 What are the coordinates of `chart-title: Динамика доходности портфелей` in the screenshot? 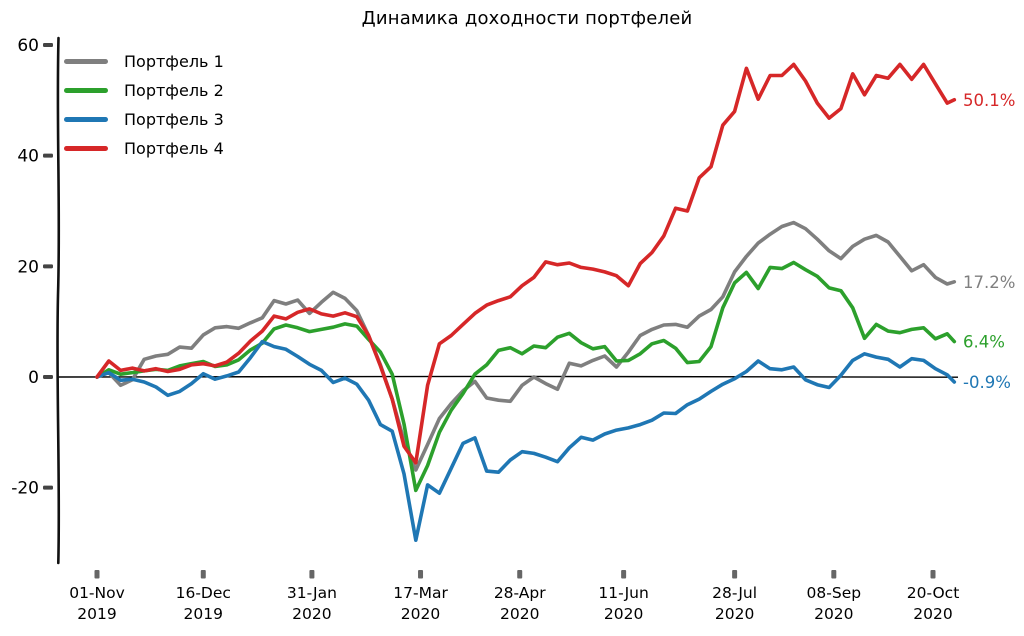 It's located at (527, 18).